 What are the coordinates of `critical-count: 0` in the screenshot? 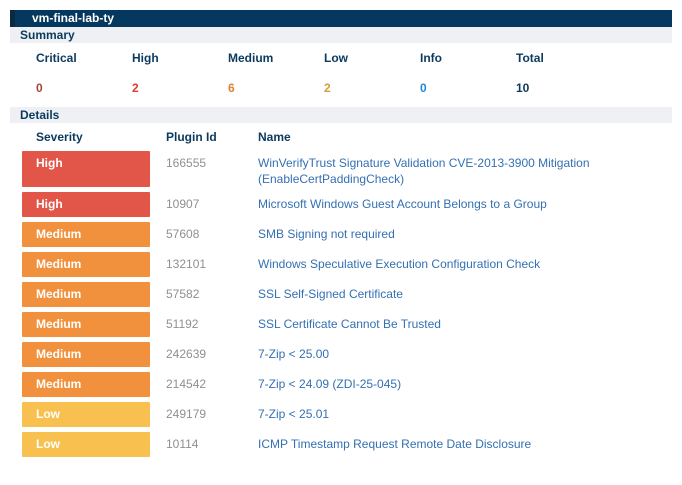 It's located at (39, 88).